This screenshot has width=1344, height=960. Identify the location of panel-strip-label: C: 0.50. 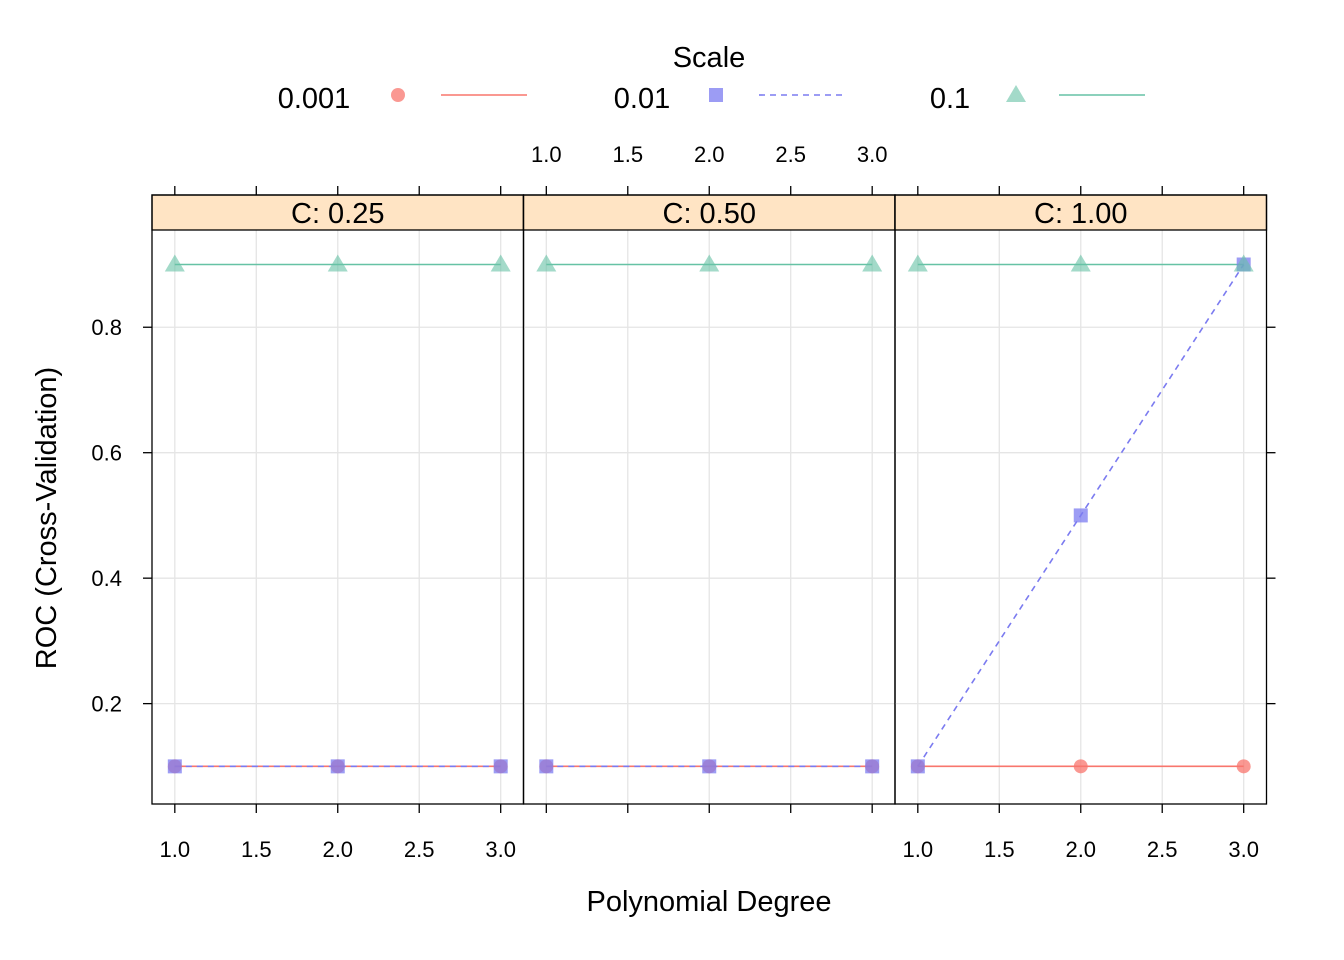
(710, 214).